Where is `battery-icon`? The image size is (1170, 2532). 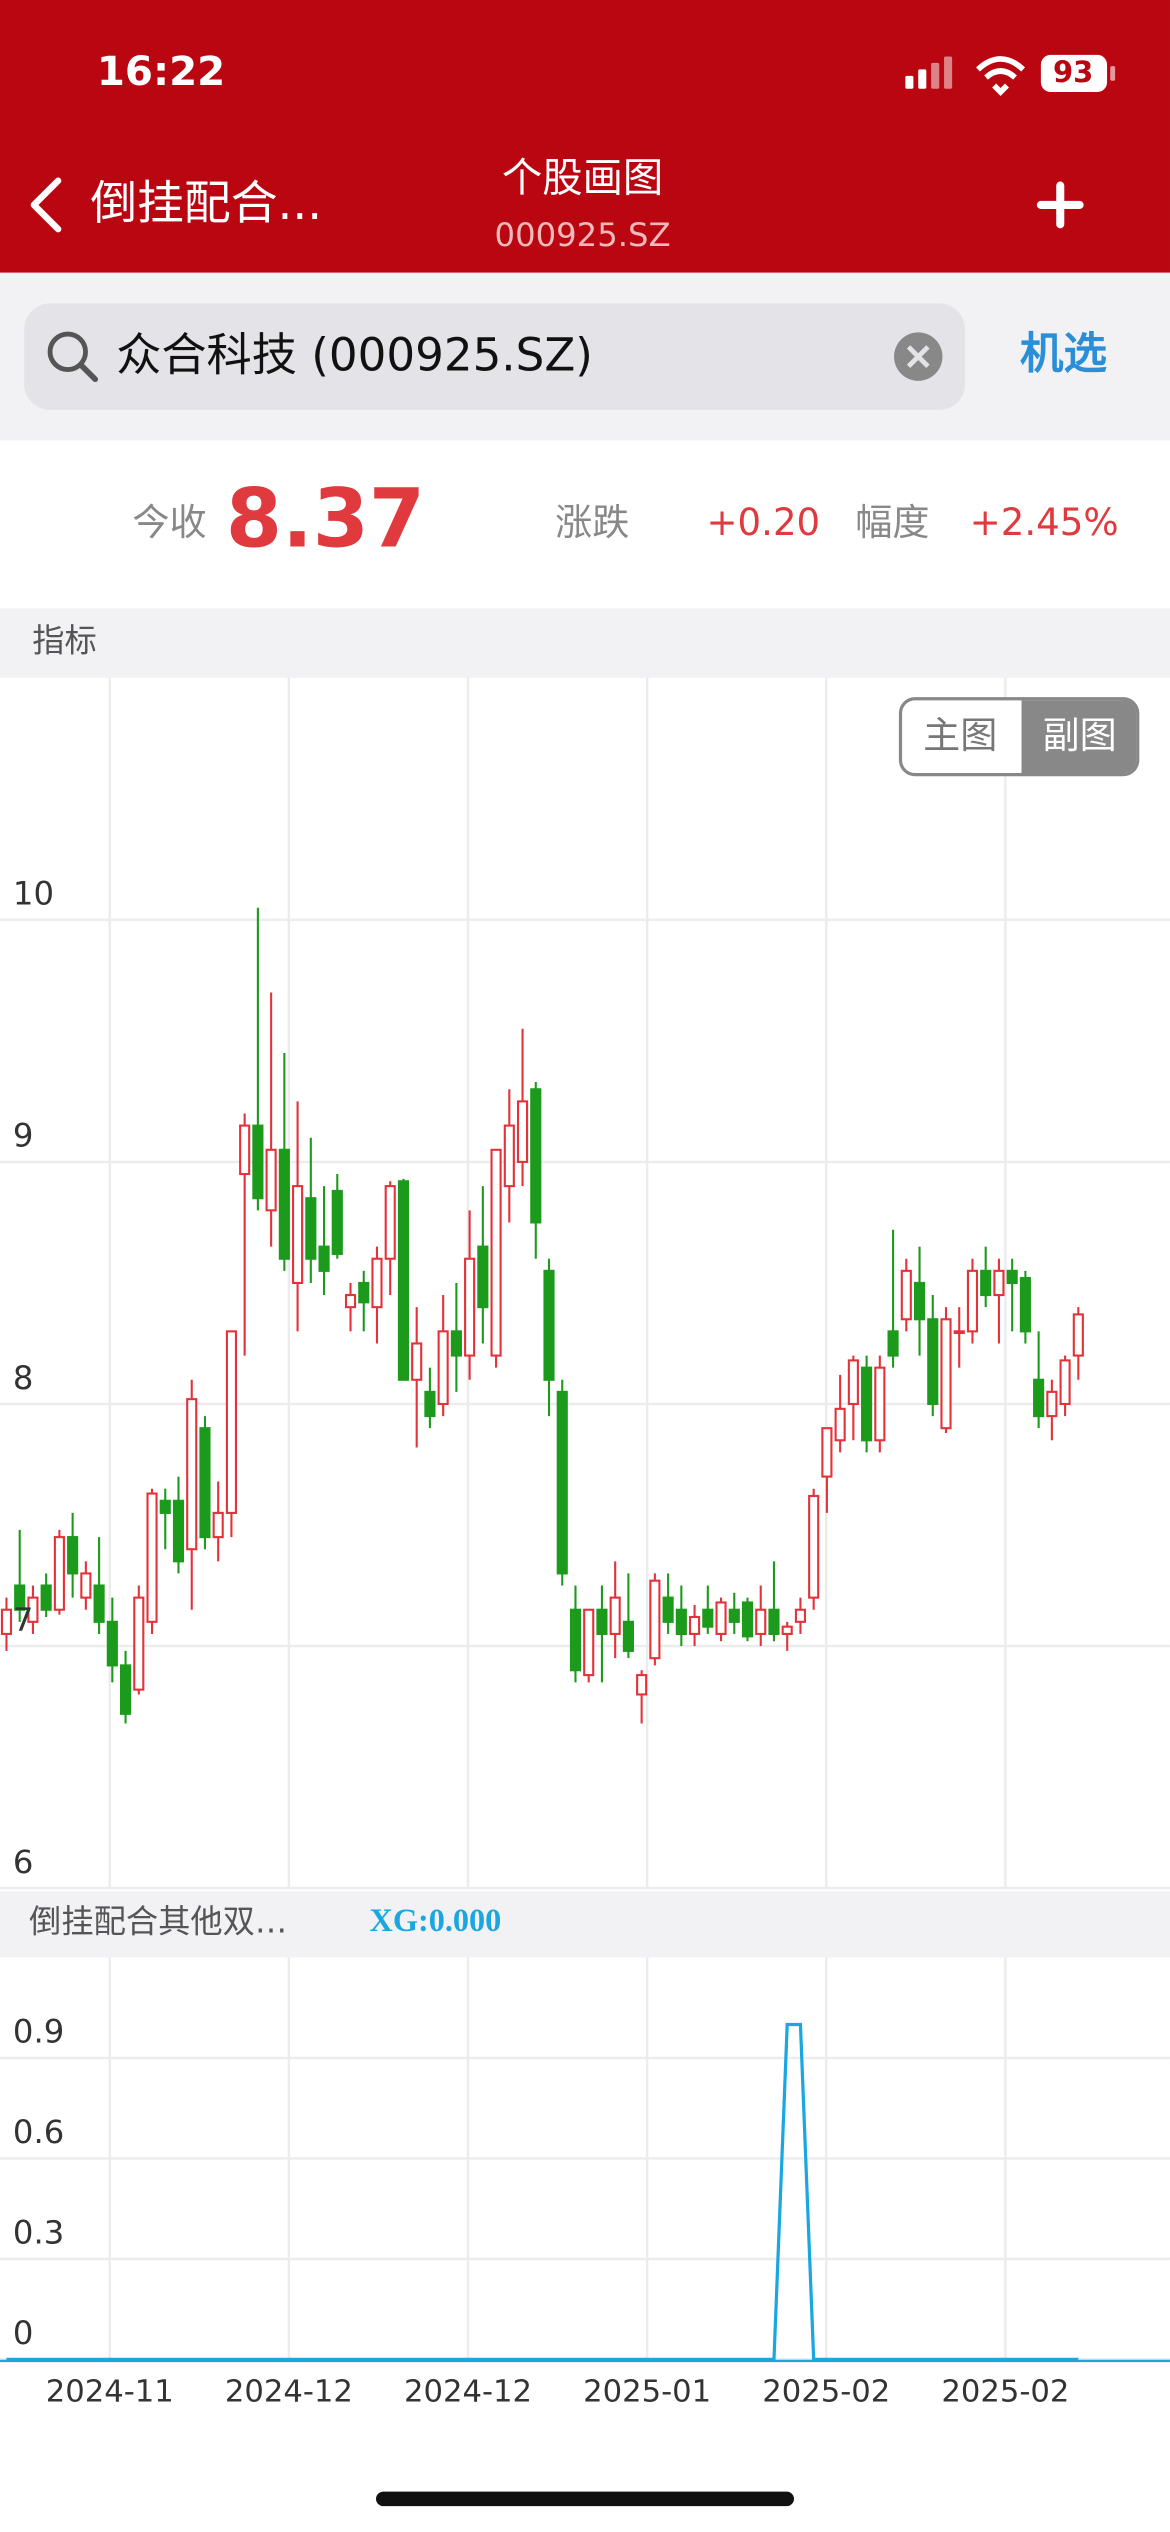 battery-icon is located at coordinates (1074, 73).